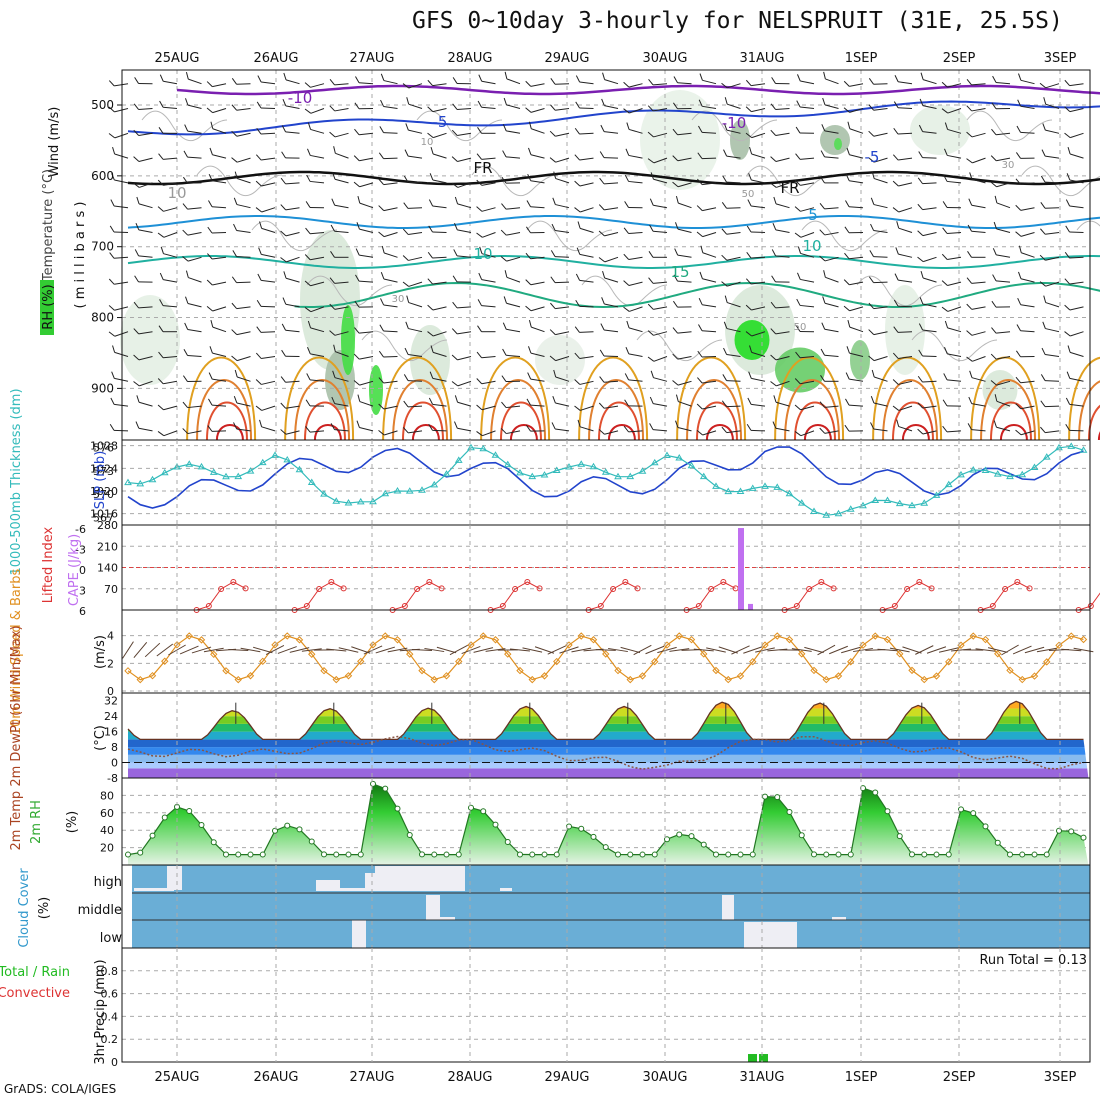 Image resolution: width=1100 pixels, height=1100 pixels. I want to click on surface-isotherm-loop, so click(714, 410).